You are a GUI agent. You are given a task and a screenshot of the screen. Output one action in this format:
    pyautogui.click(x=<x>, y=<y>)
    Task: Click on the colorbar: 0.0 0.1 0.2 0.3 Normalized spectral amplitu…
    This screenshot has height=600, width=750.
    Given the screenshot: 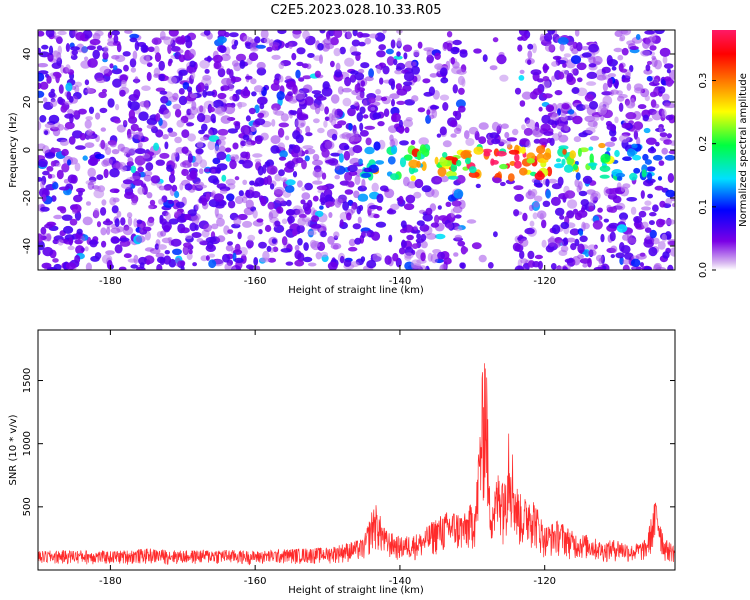 What is the action you would take?
    pyautogui.click(x=723, y=154)
    